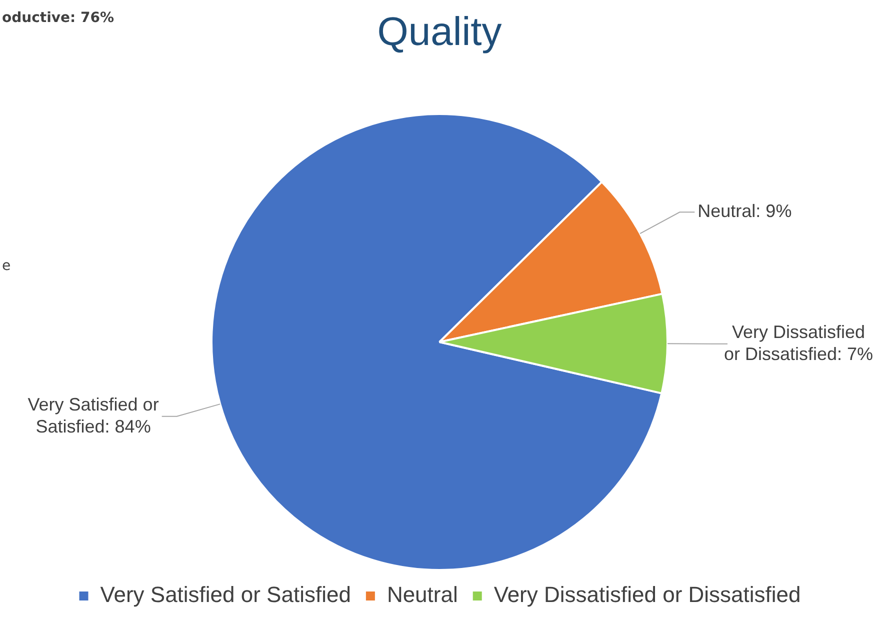 The image size is (879, 627). I want to click on data-label: Very Dissatisfied or Dissatisfied: 7%, so click(799, 343).